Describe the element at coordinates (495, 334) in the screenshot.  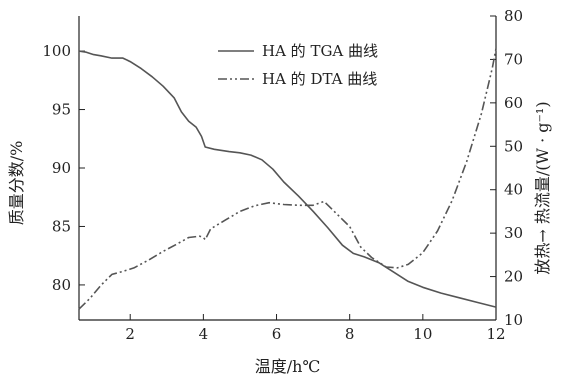
I see `x-tick-label: 12` at that location.